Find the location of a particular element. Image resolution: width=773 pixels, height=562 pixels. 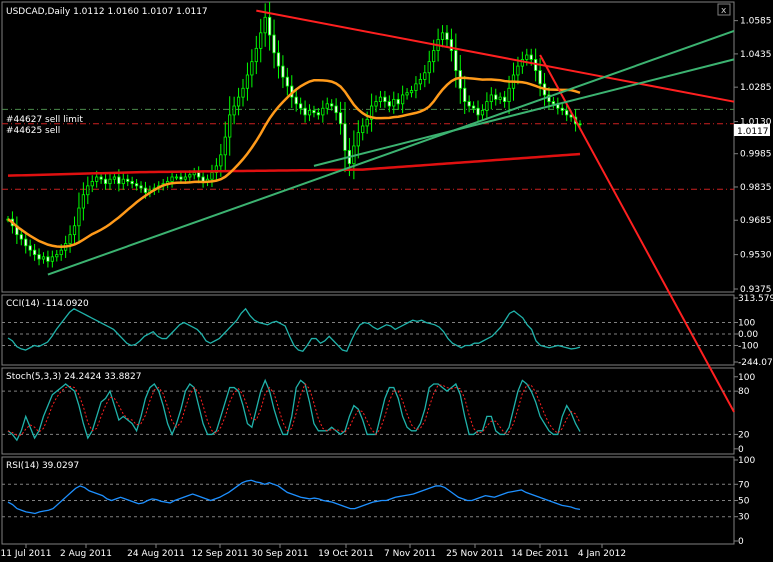

close-button: x is located at coordinates (724, 9).